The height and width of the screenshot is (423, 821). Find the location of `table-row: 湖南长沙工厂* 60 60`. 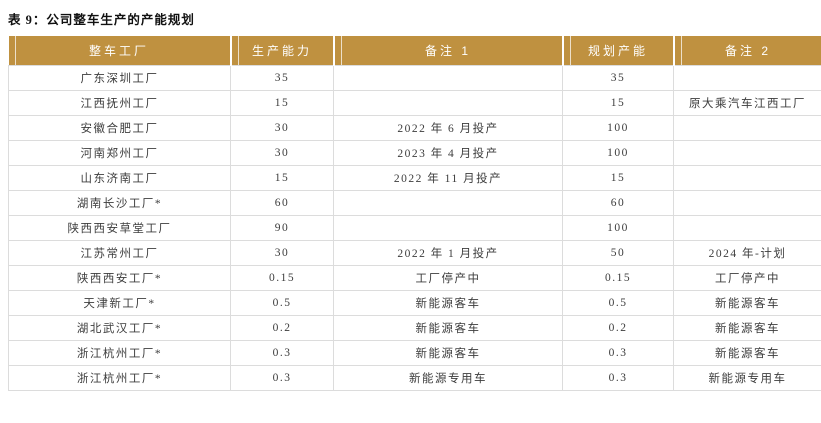

table-row: 湖南长沙工厂* 60 60 is located at coordinates (414, 203).